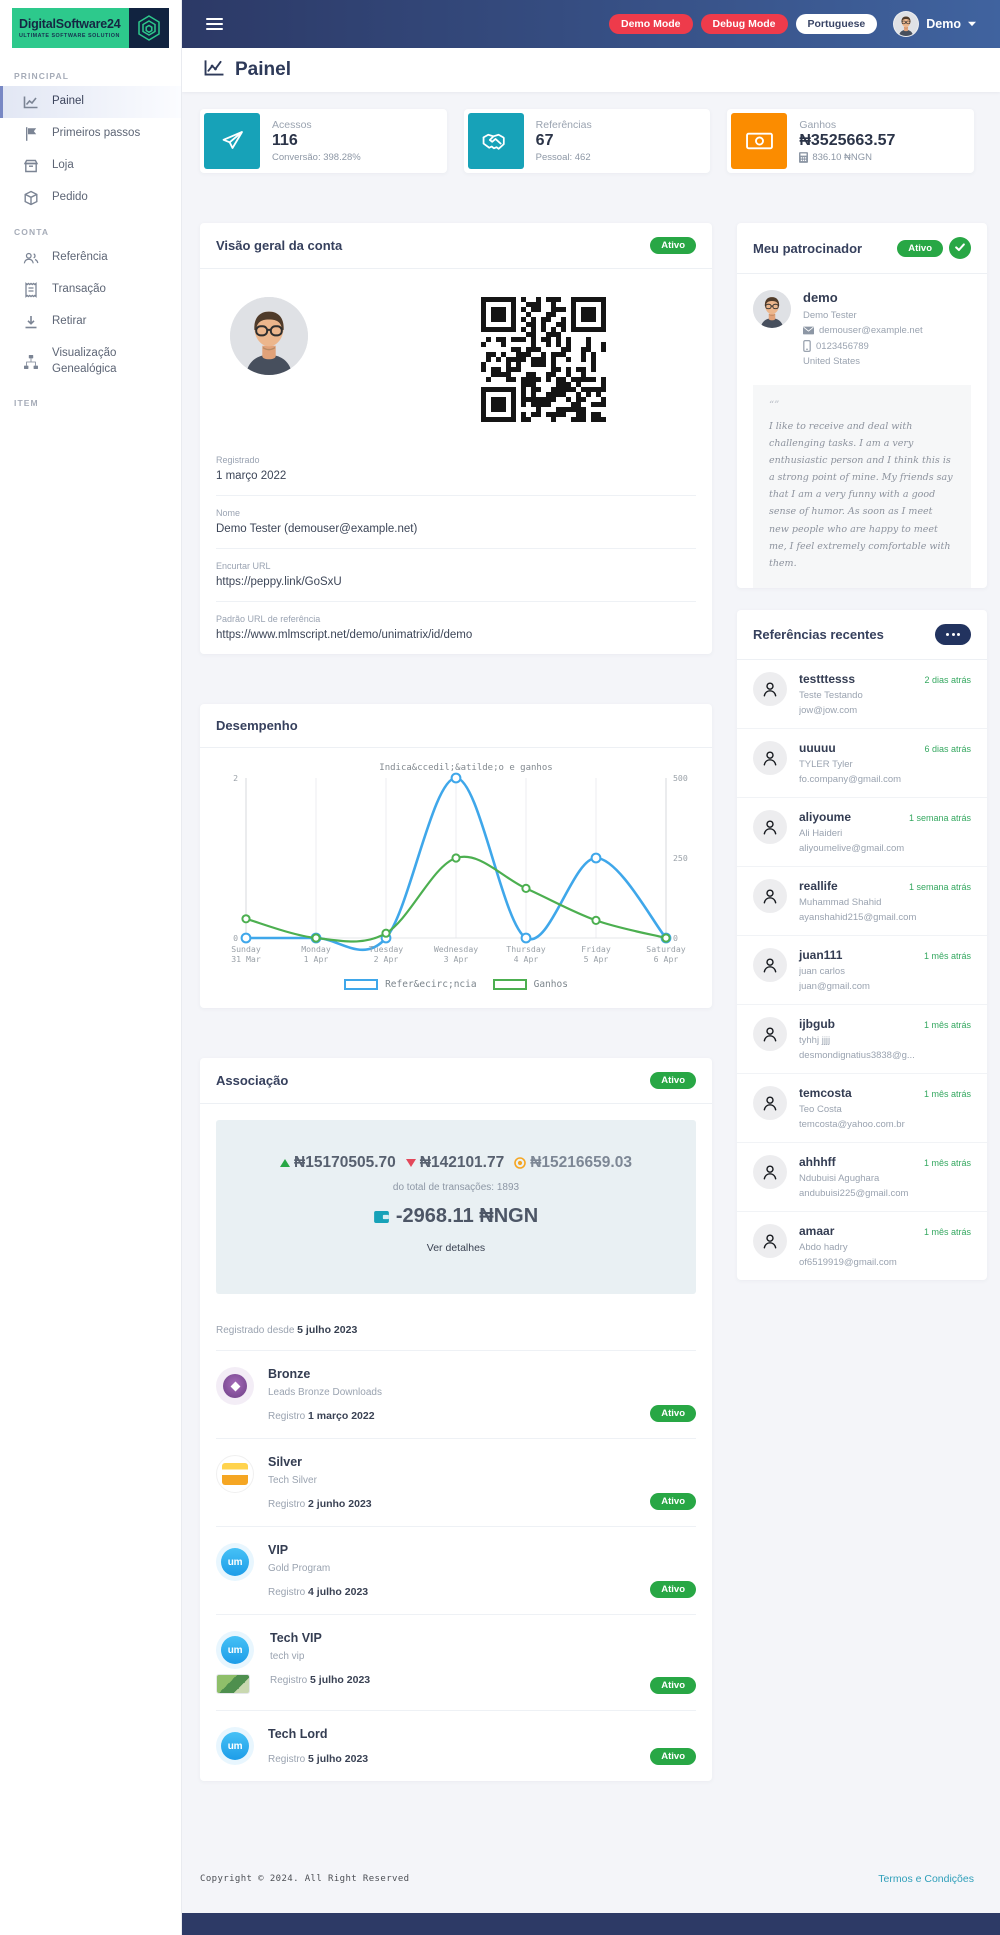 The height and width of the screenshot is (1935, 1000). I want to click on sidebar-item-label: Visualização Genealógica, so click(84, 361).